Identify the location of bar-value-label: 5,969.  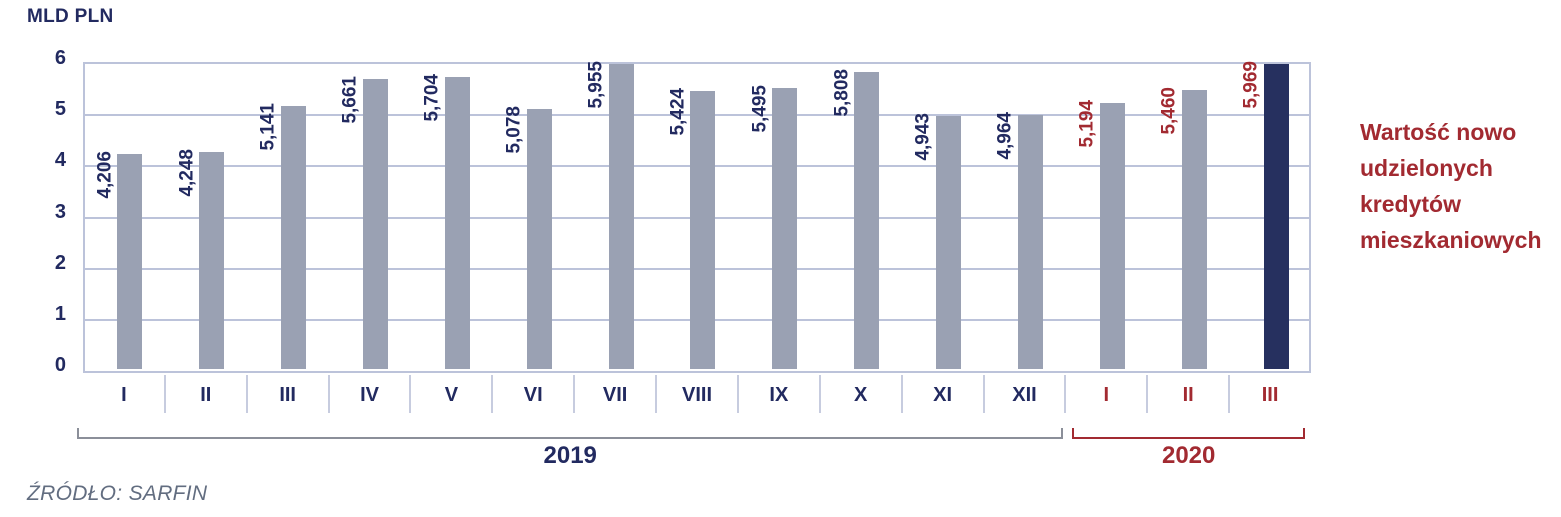
(1251, 84).